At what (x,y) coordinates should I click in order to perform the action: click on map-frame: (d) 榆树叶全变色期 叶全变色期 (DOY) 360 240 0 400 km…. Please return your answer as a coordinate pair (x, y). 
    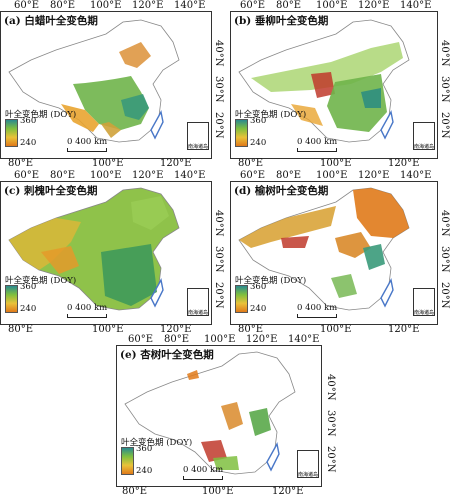
    Looking at the image, I should click on (334, 253).